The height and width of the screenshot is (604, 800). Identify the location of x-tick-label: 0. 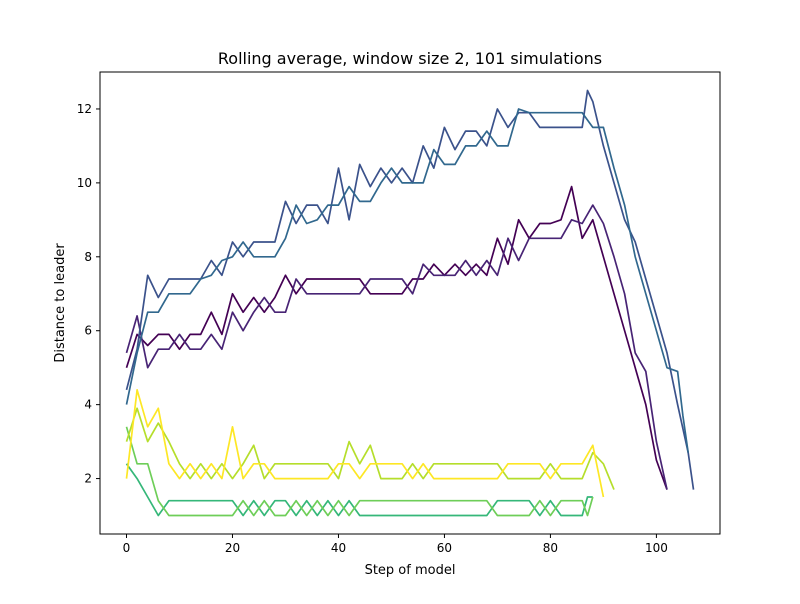
(127, 548).